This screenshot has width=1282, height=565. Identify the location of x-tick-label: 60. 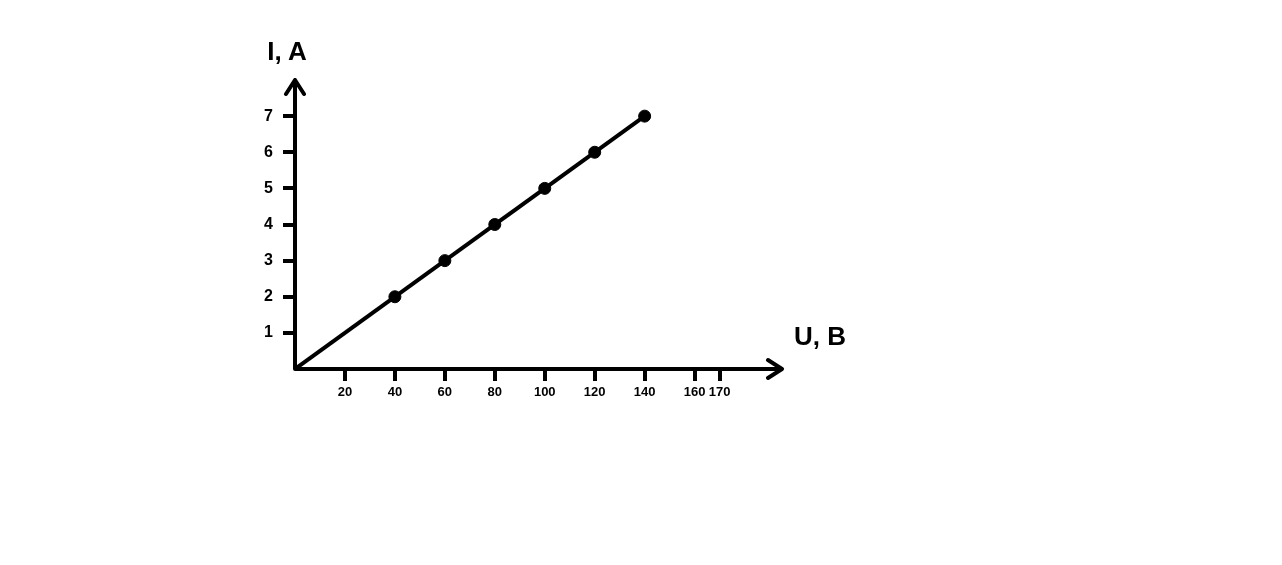
(445, 392).